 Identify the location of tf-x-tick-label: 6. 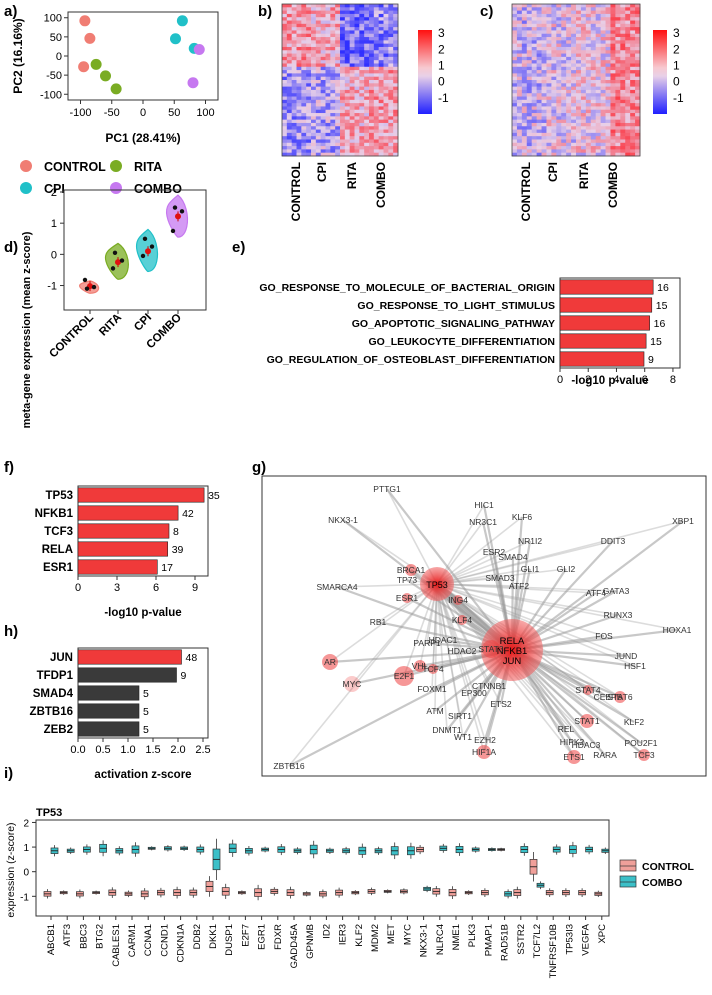
(156, 588).